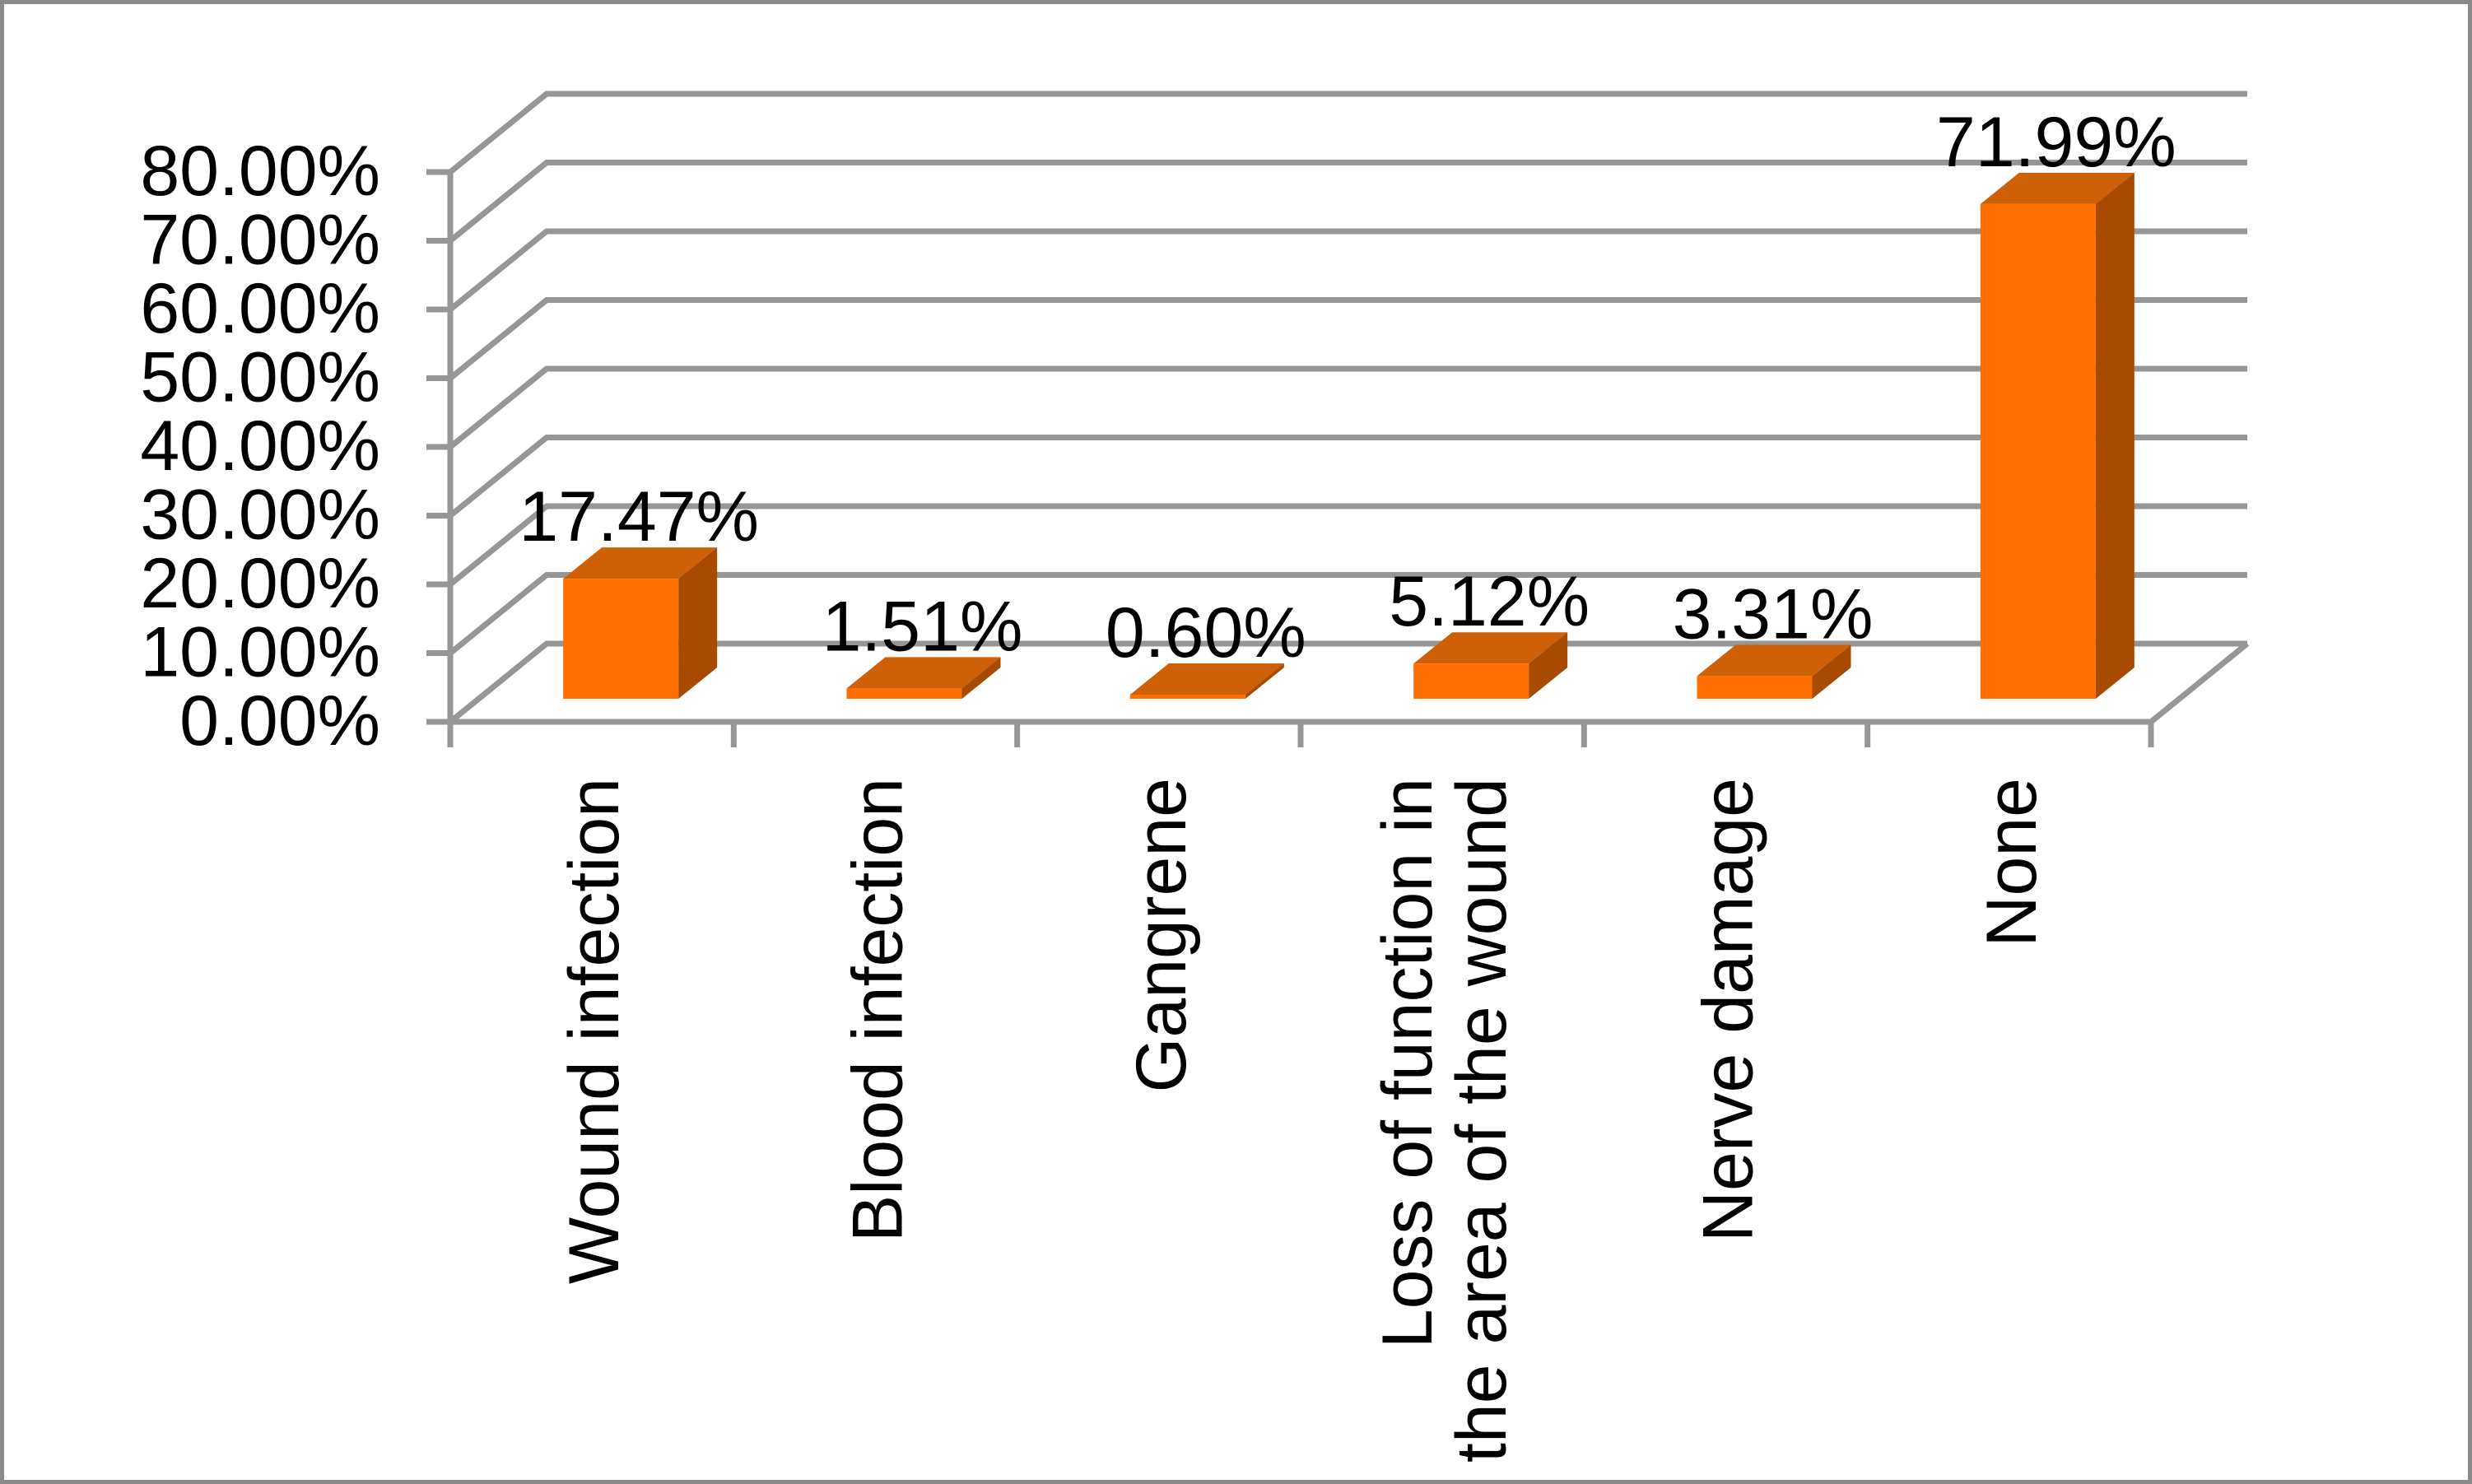 The width and height of the screenshot is (2472, 1484). I want to click on value-label: 3.31%, so click(1774, 614).